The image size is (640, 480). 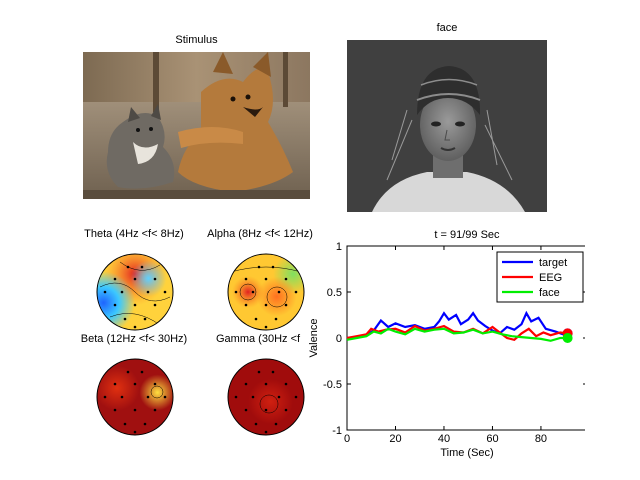 What do you see at coordinates (447, 126) in the screenshot?
I see `face-video-frame` at bounding box center [447, 126].